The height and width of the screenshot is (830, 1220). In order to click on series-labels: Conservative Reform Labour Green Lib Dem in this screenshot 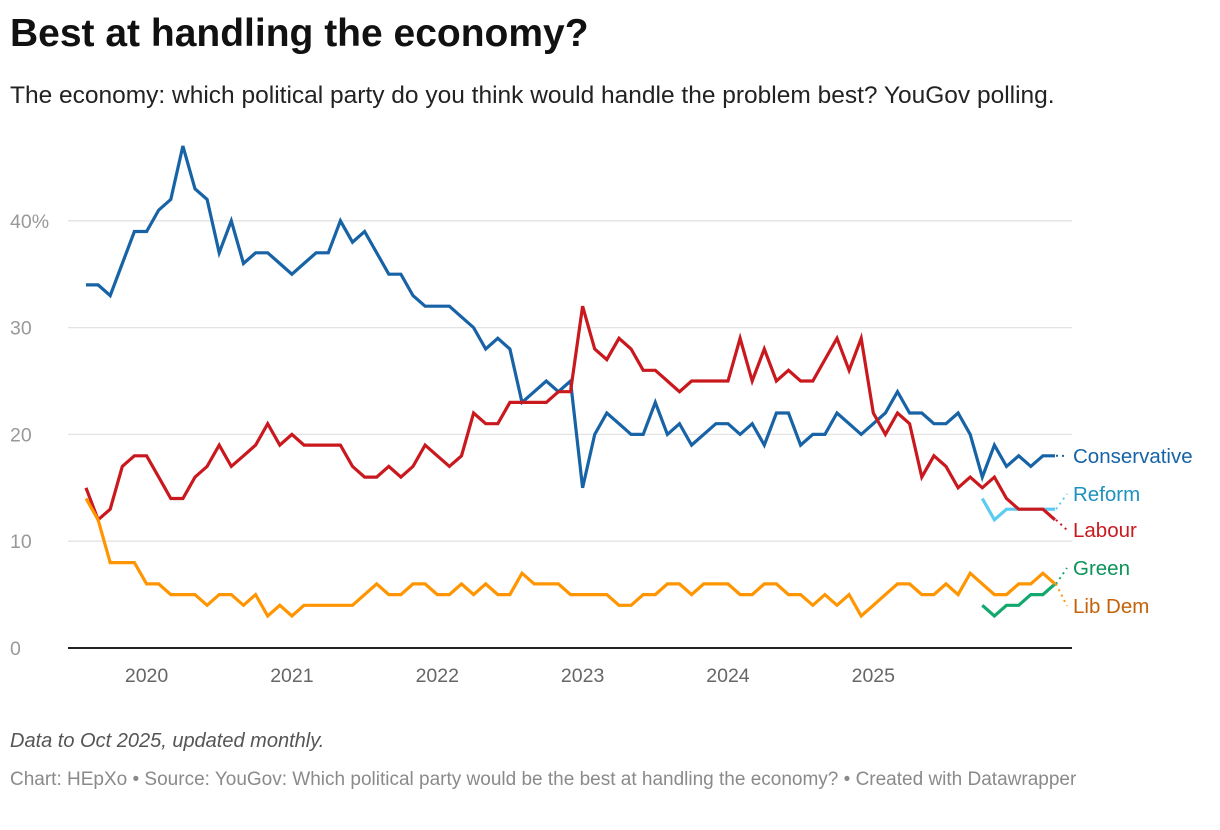, I will do `click(1124, 531)`.